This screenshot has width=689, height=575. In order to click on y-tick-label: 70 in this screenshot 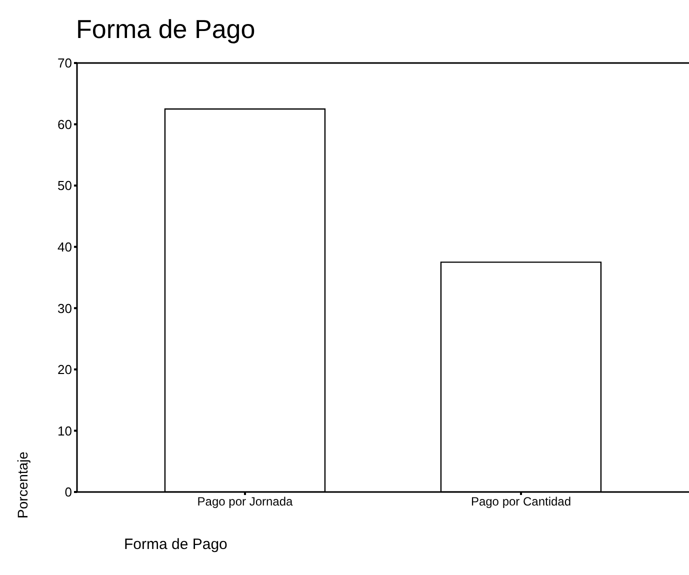, I will do `click(65, 63)`.